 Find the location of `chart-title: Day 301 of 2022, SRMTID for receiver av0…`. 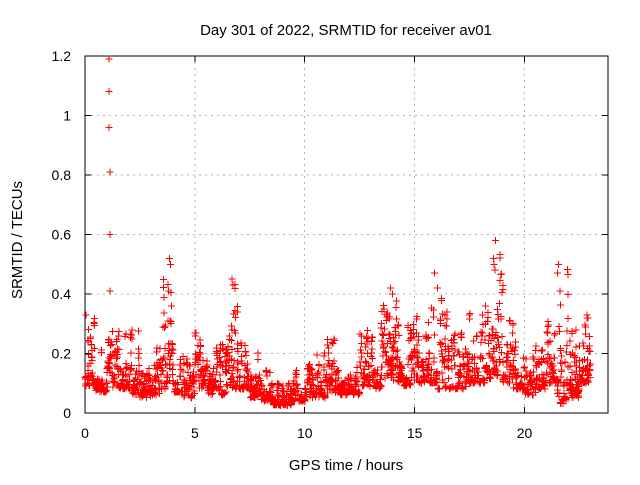

chart-title: Day 301 of 2022, SRMTID for receiver av0… is located at coordinates (346, 30).